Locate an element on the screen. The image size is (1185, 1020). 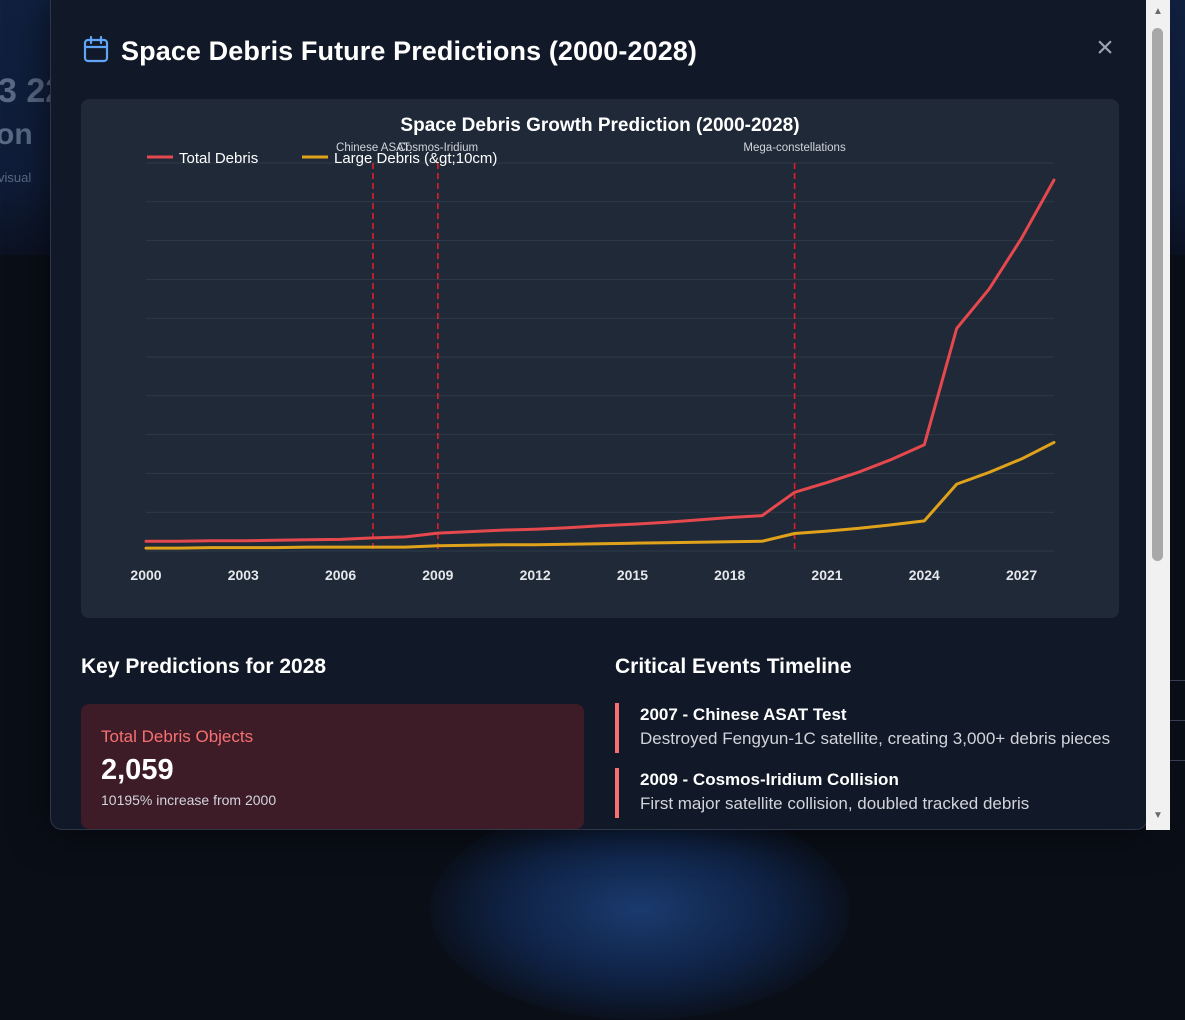
prediction-subtext: 10195% increase from 2000 is located at coordinates (189, 800).